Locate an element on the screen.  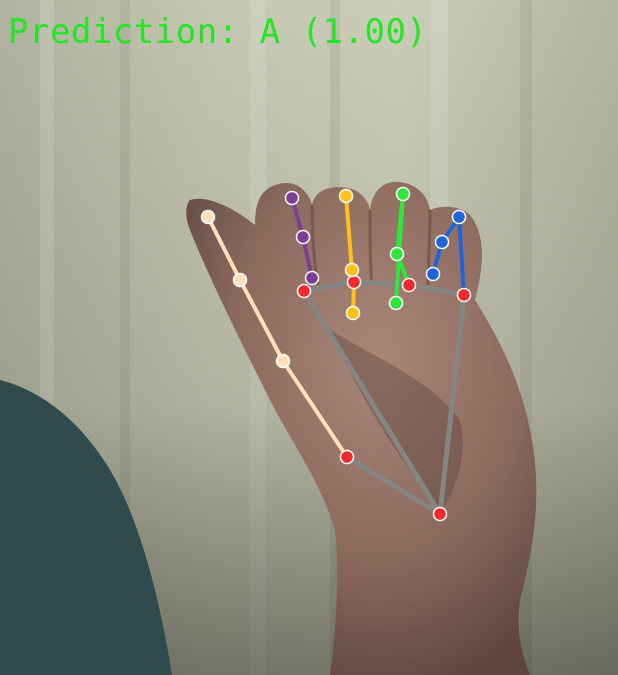
wrist-landmark-icon is located at coordinates (440, 514).